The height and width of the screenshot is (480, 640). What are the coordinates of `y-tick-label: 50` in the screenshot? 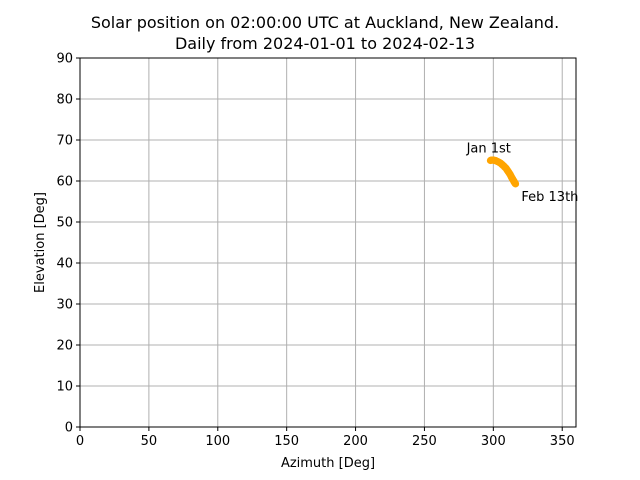 It's located at (64, 223).